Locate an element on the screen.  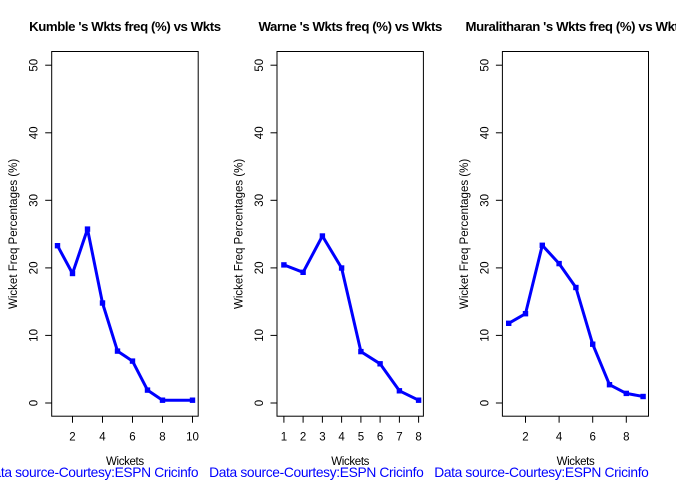
svg-text: 5 is located at coordinates (361, 438).